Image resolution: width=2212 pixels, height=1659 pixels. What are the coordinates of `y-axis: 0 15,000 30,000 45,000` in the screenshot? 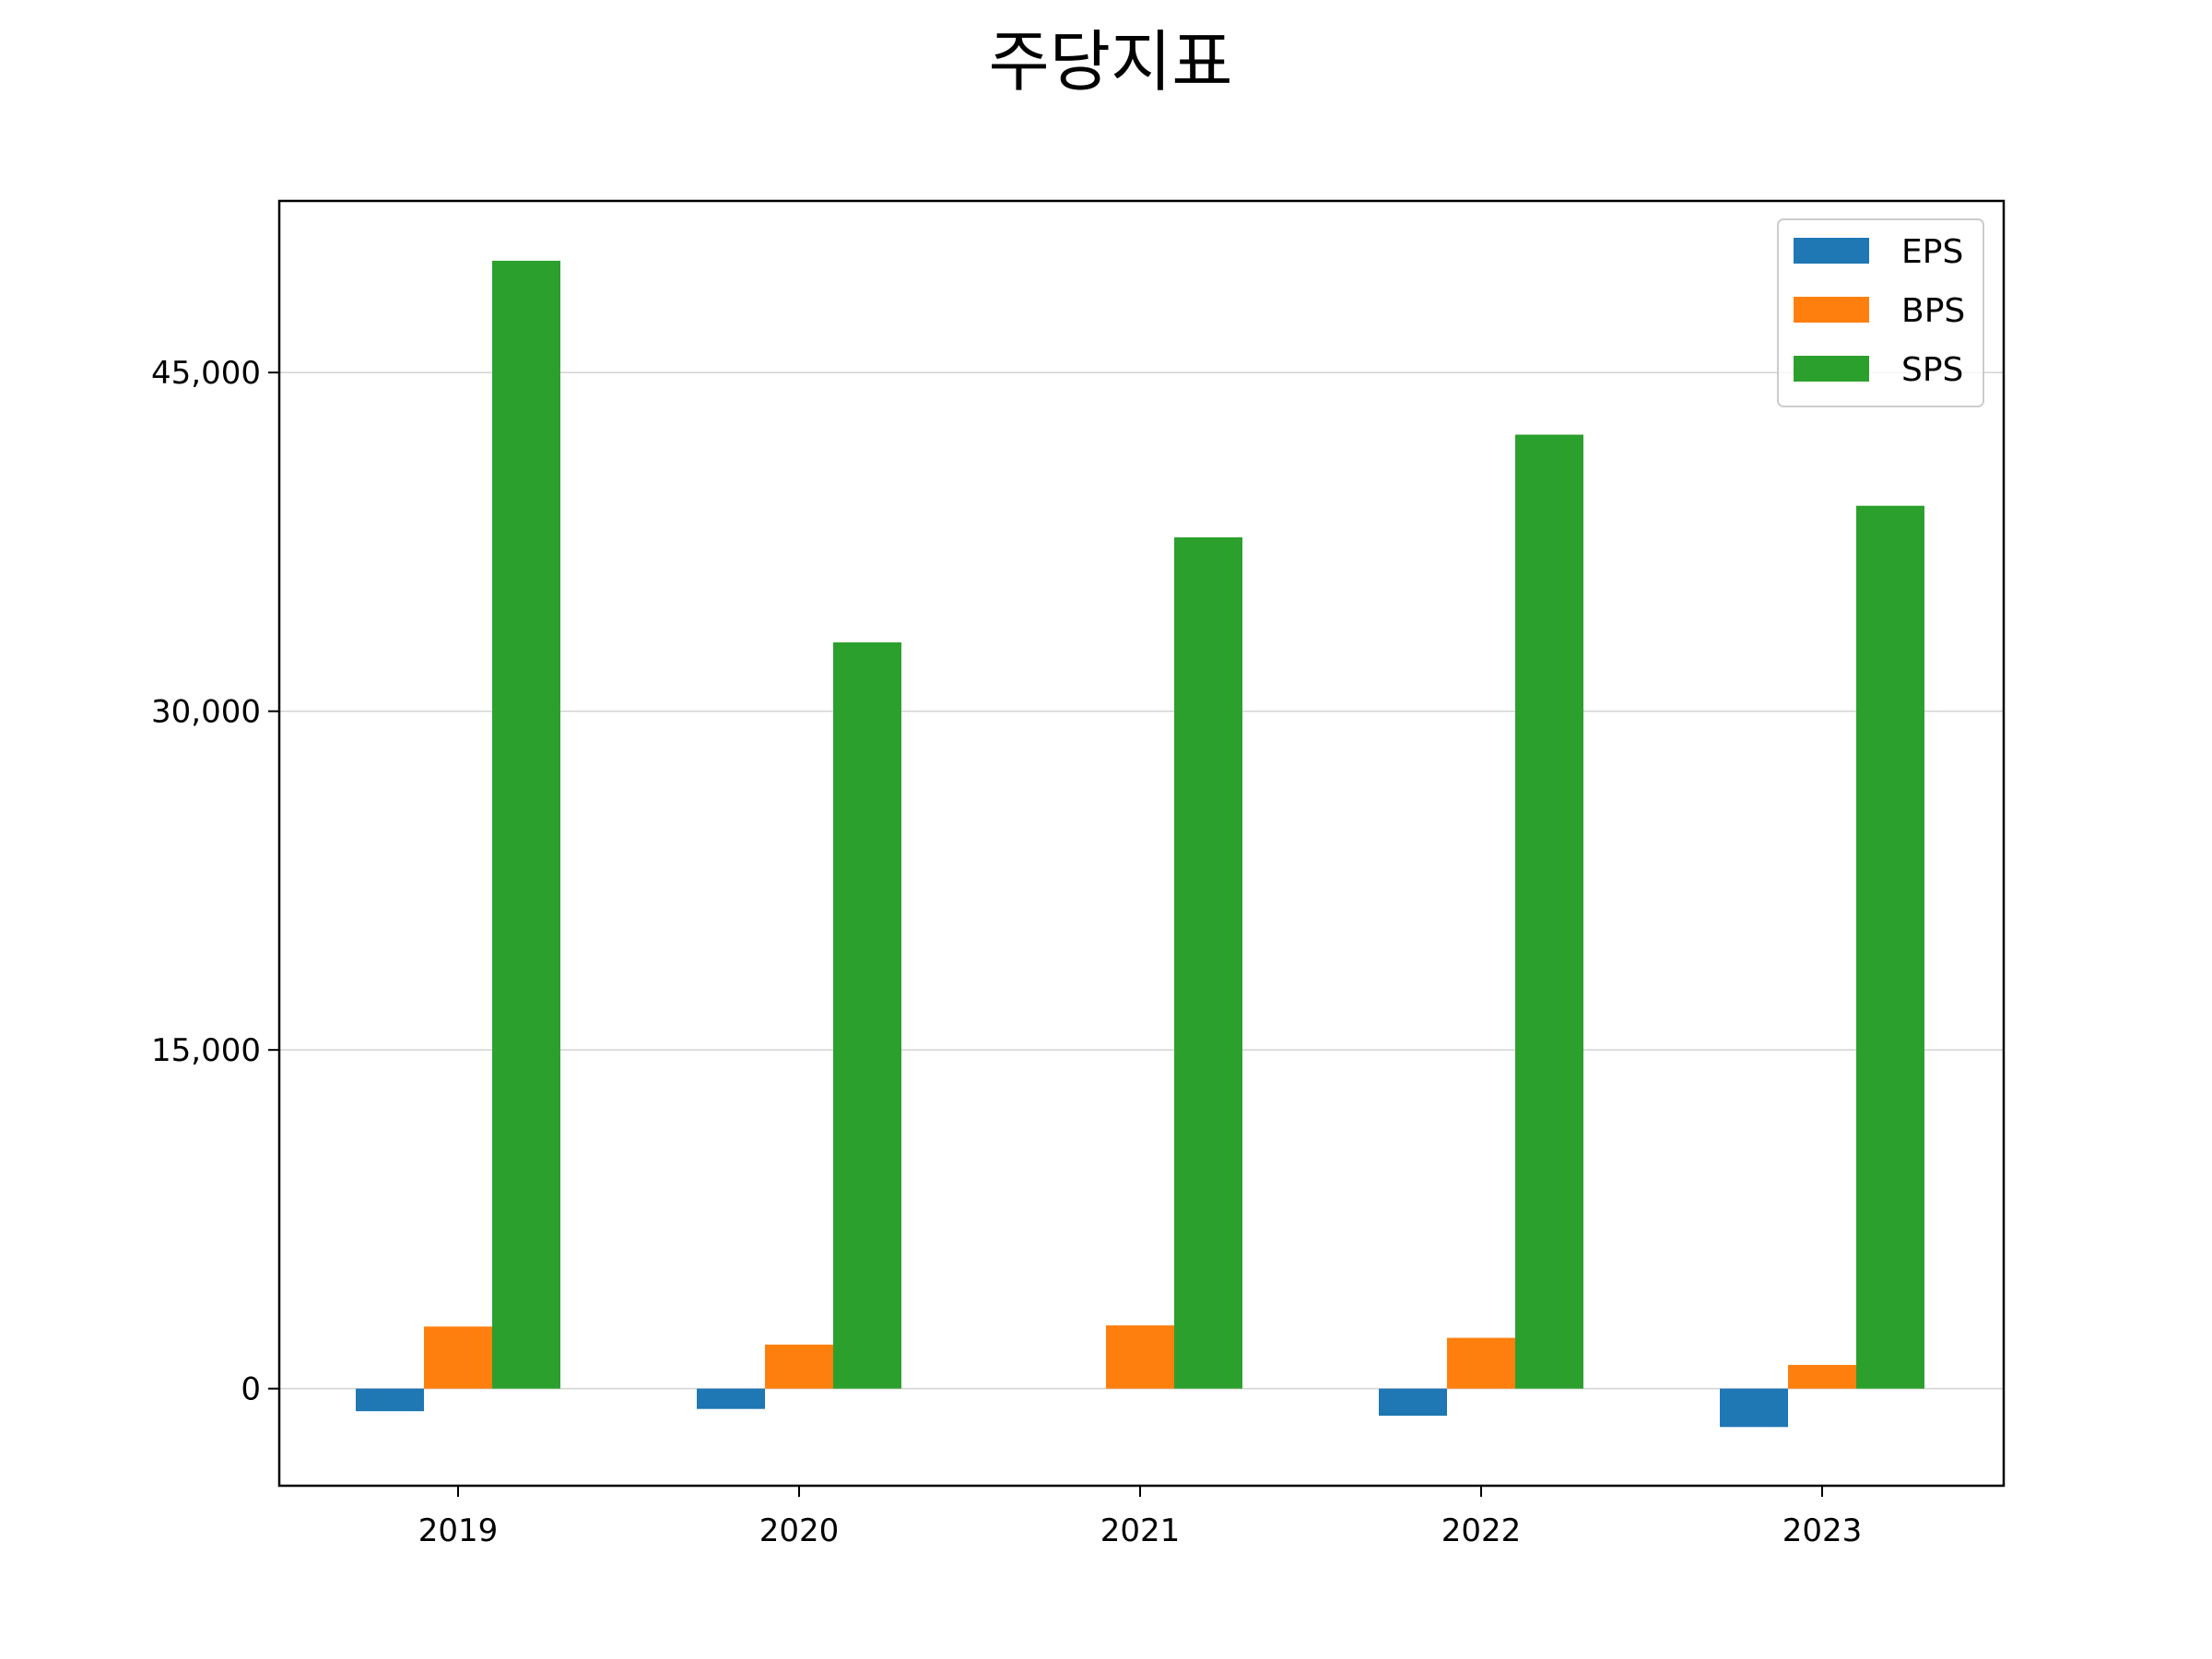 It's located at (215, 881).